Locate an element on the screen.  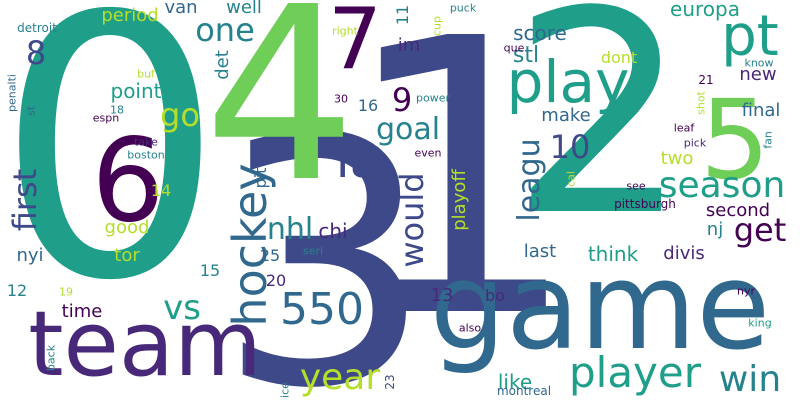
word-shot: shot is located at coordinates (701, 103).